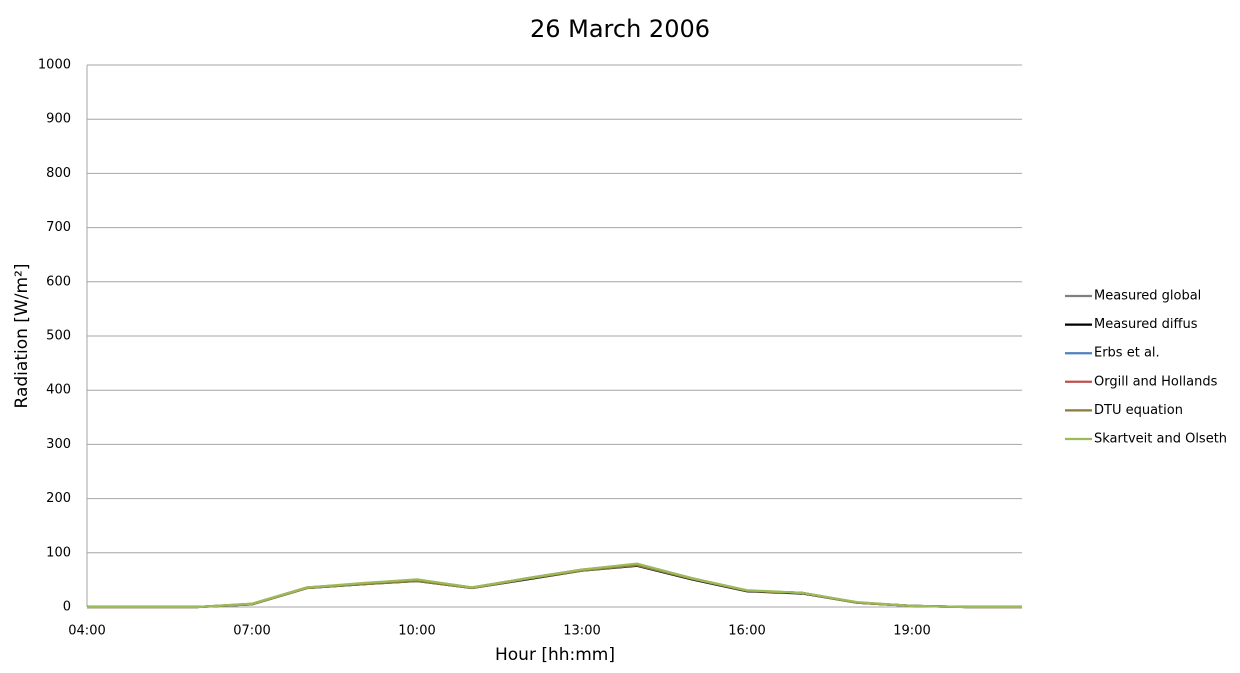 The image size is (1240, 673). I want to click on legend-label: Skartveit and Olseth, so click(1160, 439).